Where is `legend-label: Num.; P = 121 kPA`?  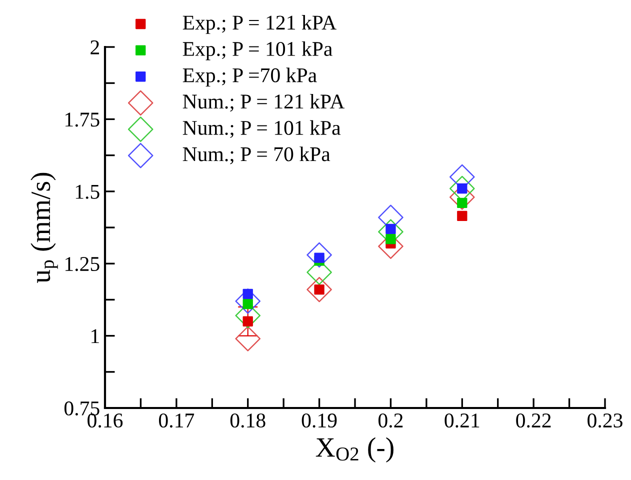 legend-label: Num.; P = 121 kPA is located at coordinates (263, 103).